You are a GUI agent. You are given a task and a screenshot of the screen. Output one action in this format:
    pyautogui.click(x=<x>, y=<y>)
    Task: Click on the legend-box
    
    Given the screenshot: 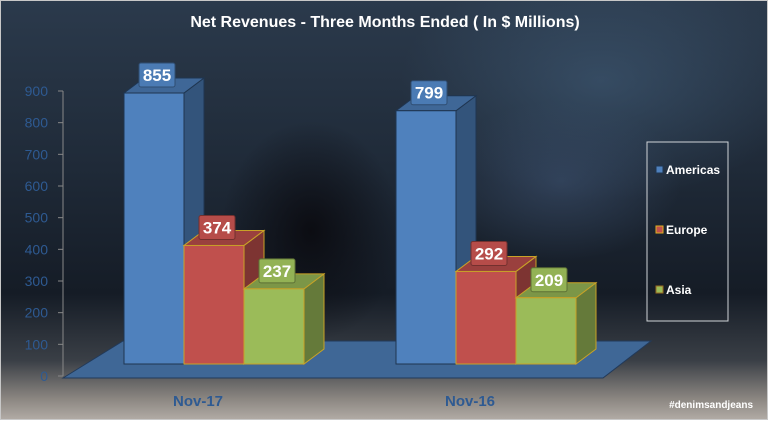 What is the action you would take?
    pyautogui.click(x=687, y=231)
    